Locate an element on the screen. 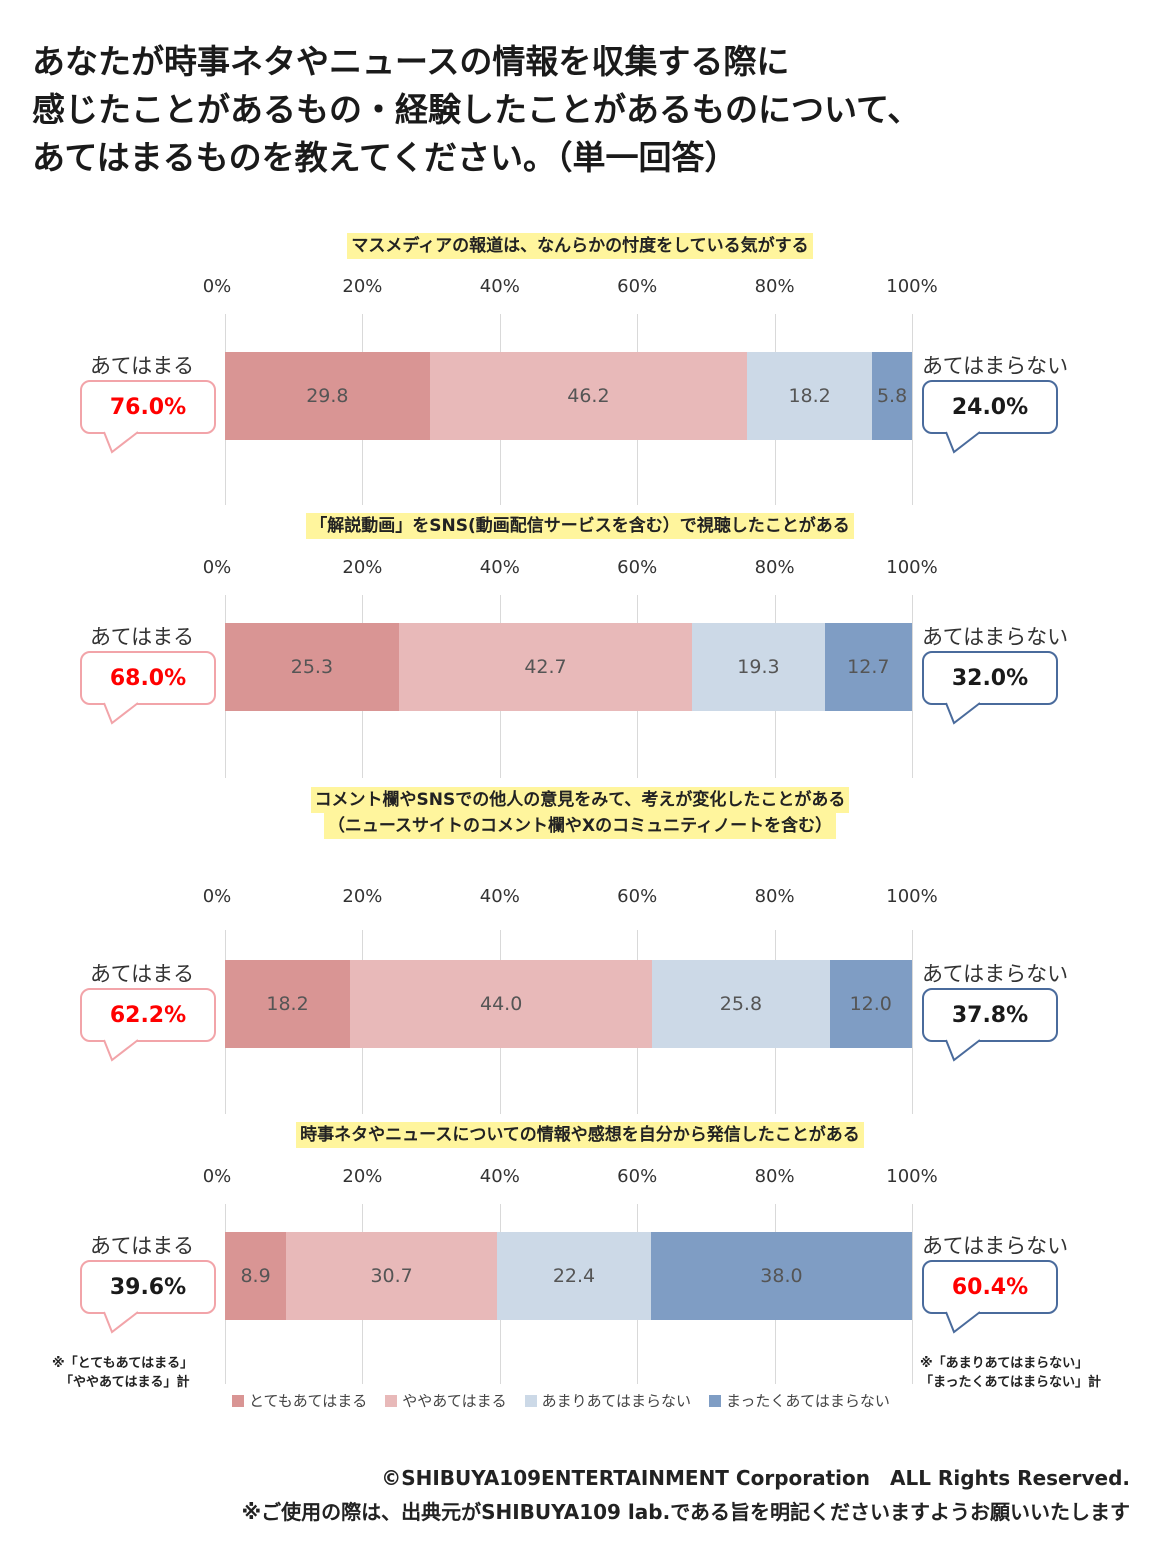  question-title-line: コメント欄やSNSでの他人の意見をみて、考えが変化したことがある is located at coordinates (580, 800).